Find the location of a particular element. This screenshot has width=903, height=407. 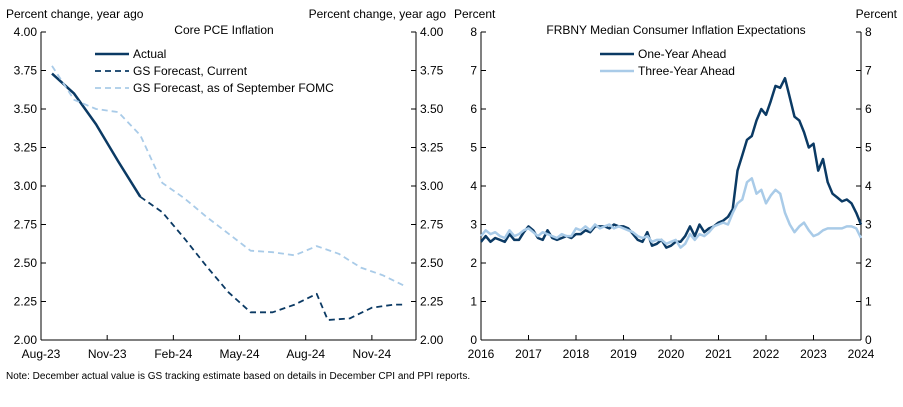

chart2-ytick-label-left: 7 is located at coordinates (473, 71).